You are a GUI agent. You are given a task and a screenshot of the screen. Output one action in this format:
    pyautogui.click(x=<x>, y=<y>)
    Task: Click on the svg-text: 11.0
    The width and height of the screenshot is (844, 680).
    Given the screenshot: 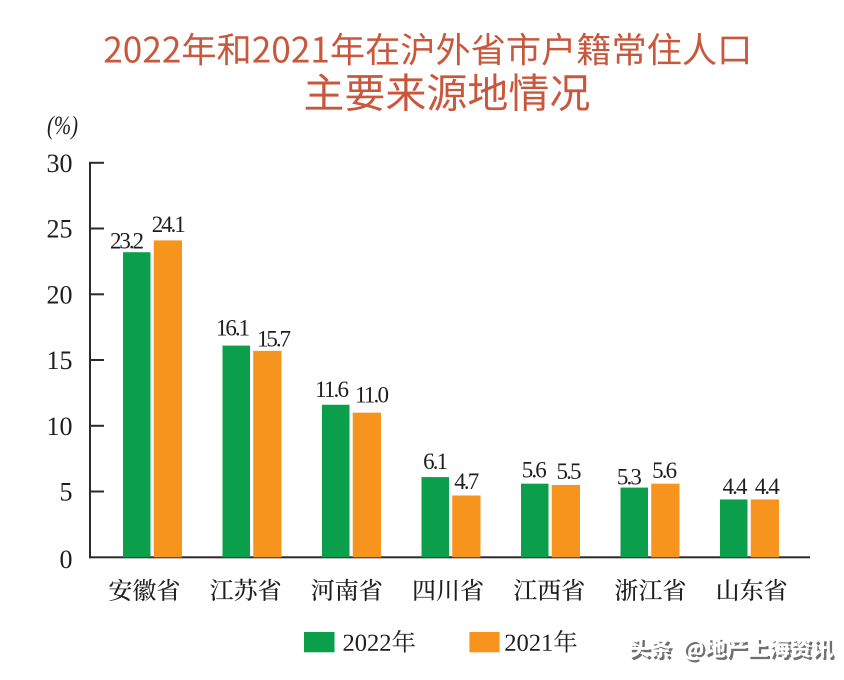 What is the action you would take?
    pyautogui.click(x=372, y=395)
    